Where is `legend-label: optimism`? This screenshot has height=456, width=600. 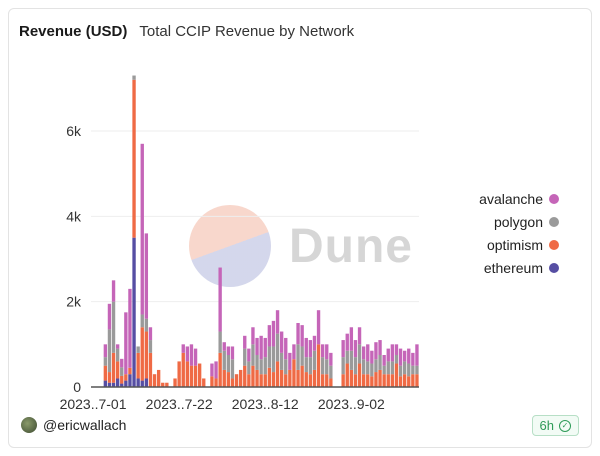 legend-label: optimism is located at coordinates (514, 244).